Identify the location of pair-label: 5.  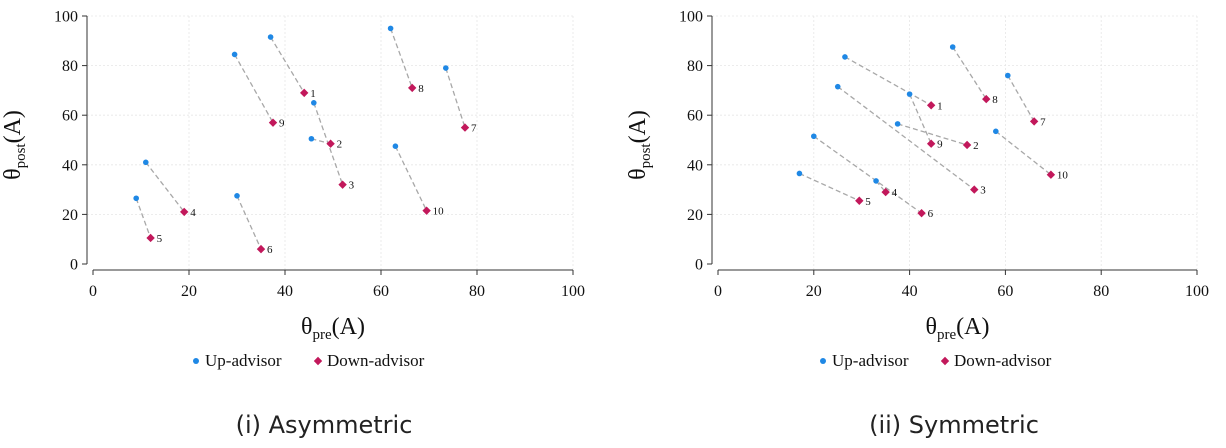
(160, 239).